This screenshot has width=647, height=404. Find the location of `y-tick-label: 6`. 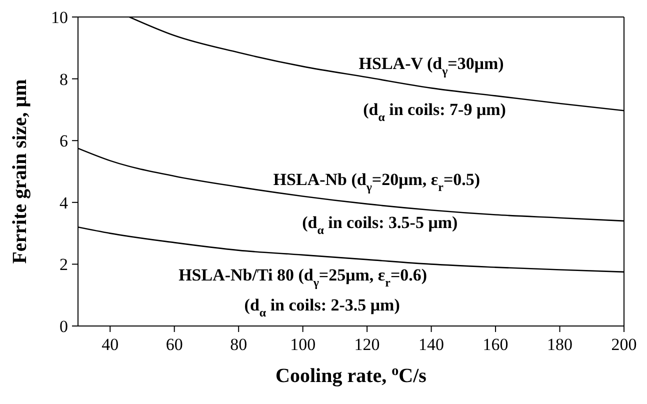

y-tick-label: 6 is located at coordinates (64, 141).